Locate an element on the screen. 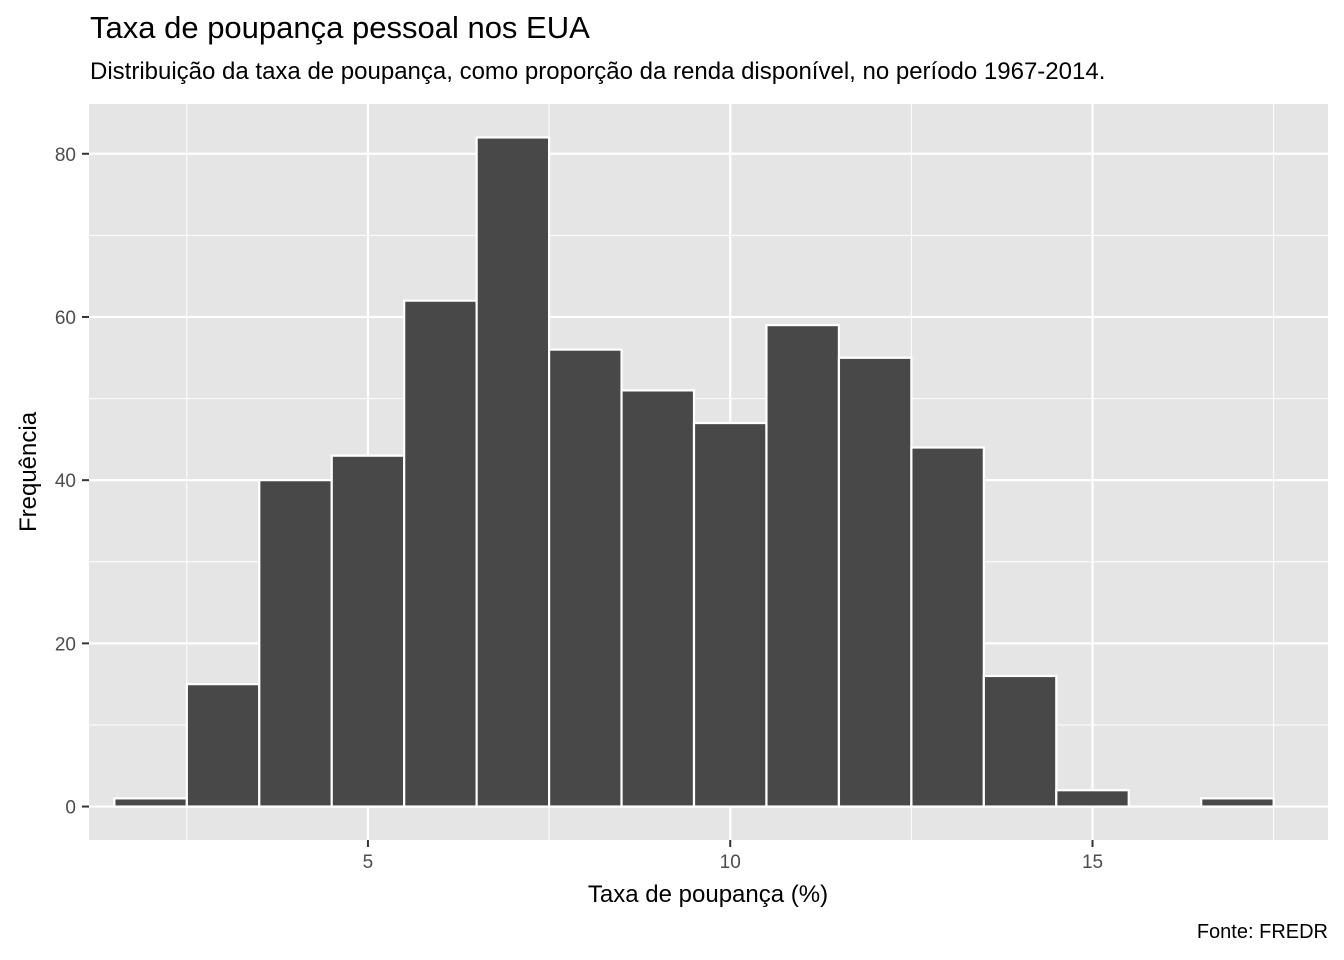  x-tick-label: 10 is located at coordinates (730, 862).